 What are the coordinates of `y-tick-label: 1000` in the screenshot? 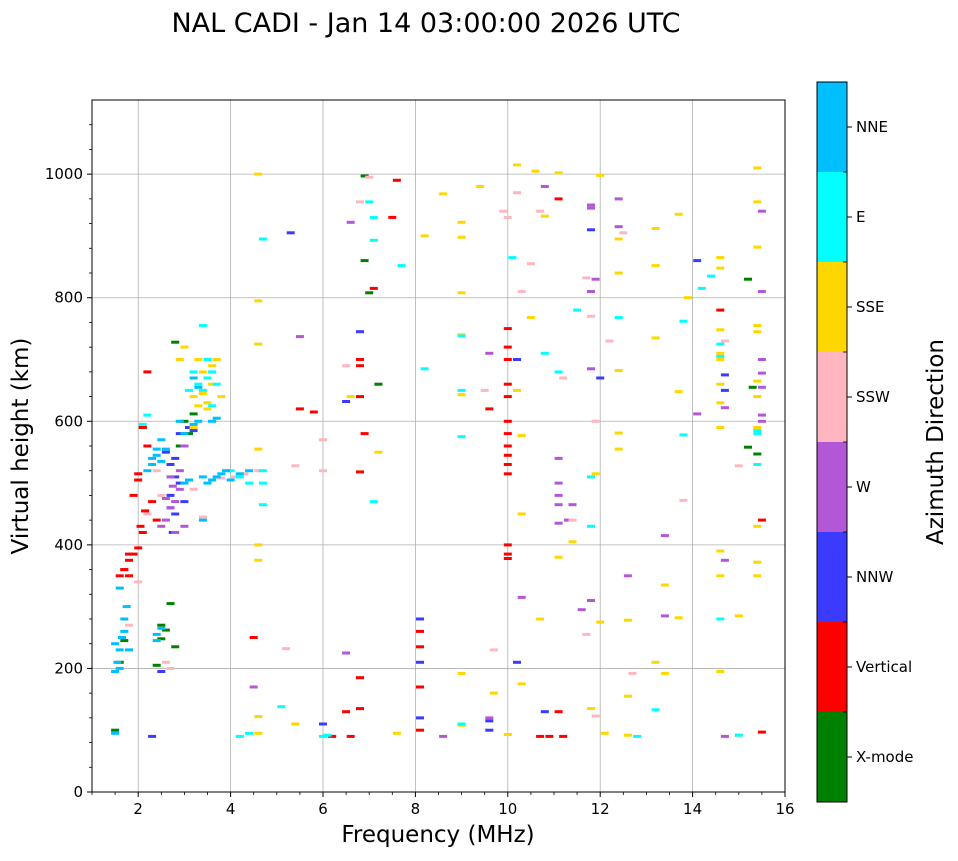 It's located at (64, 174).